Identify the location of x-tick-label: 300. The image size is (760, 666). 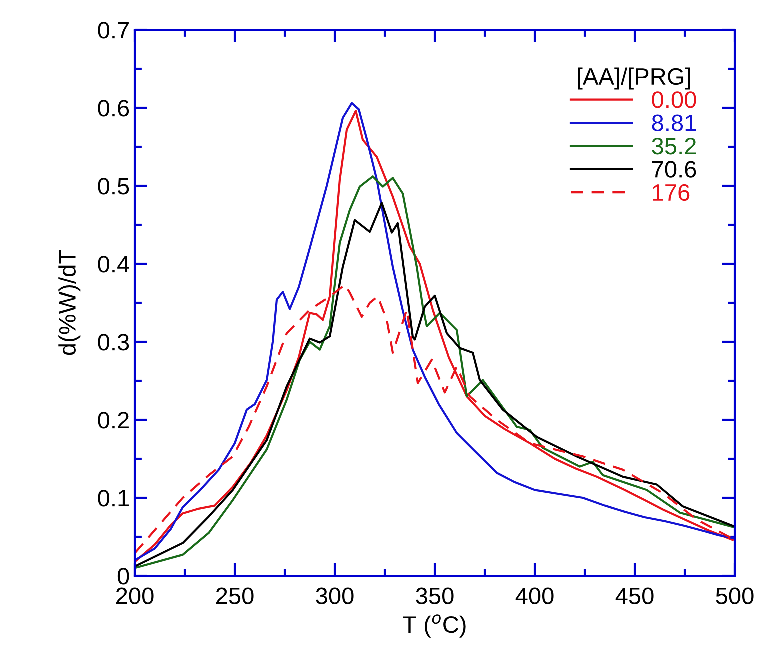
(335, 596).